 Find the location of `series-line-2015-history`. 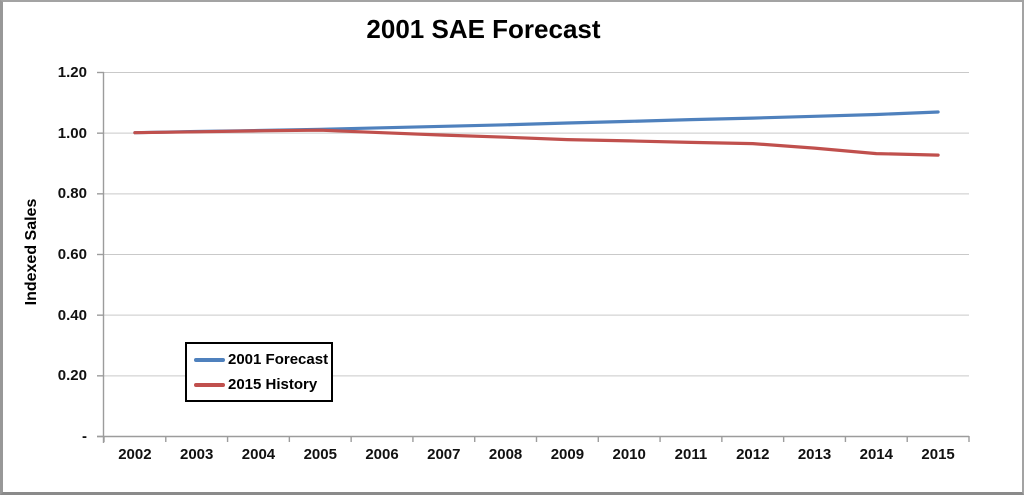

series-line-2015-history is located at coordinates (536, 142).